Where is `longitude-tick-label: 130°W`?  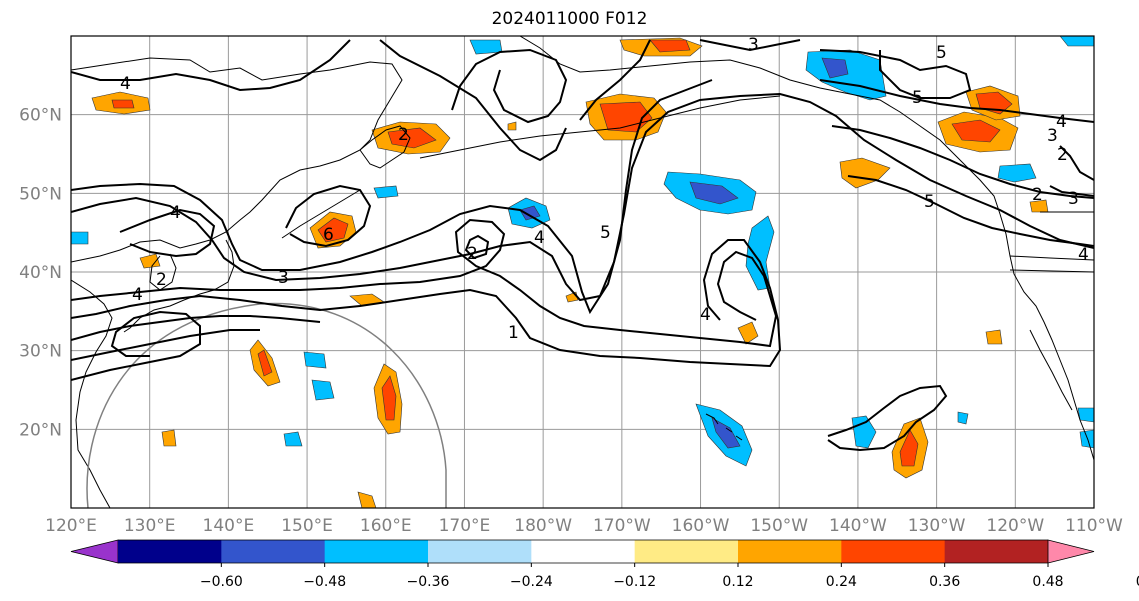
longitude-tick-label: 130°W is located at coordinates (937, 526).